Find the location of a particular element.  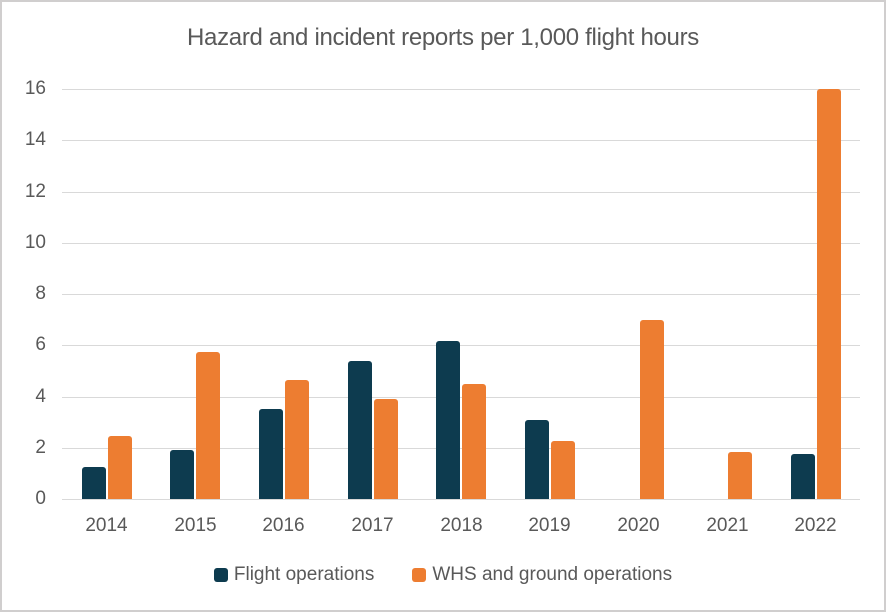

bar-2014-flight-operations is located at coordinates (93, 483).